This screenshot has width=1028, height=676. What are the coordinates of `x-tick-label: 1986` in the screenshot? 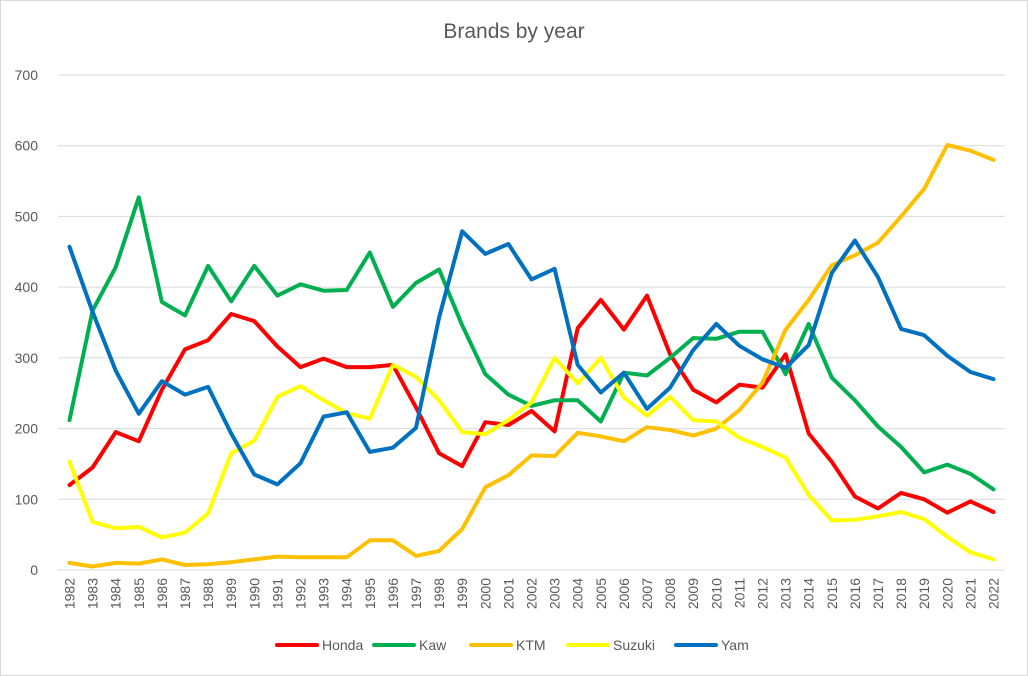 It's located at (162, 593).